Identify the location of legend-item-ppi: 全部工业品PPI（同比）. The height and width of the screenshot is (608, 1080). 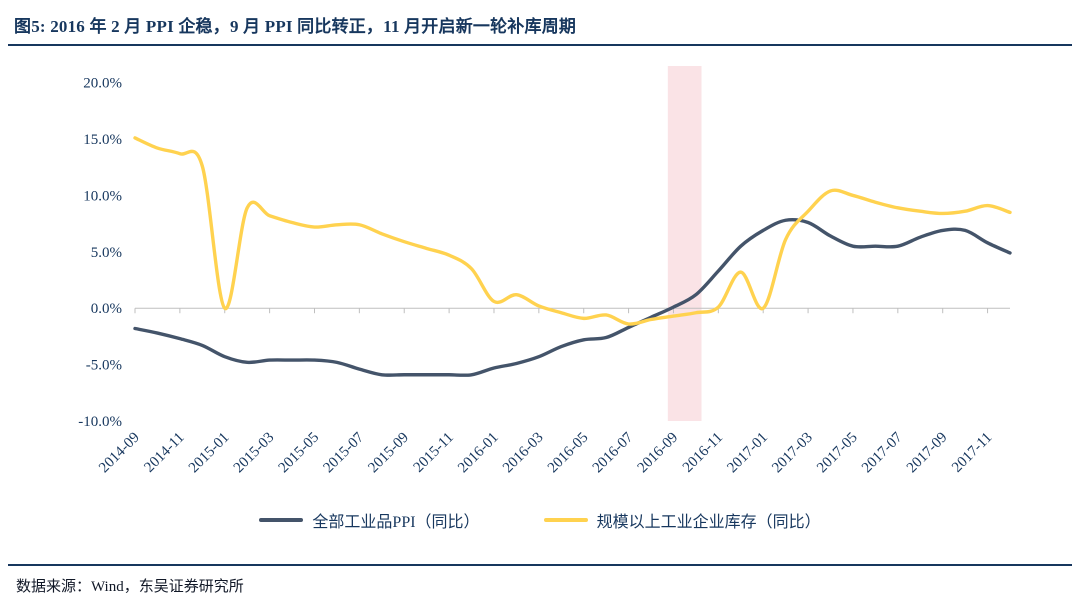
(369, 520).